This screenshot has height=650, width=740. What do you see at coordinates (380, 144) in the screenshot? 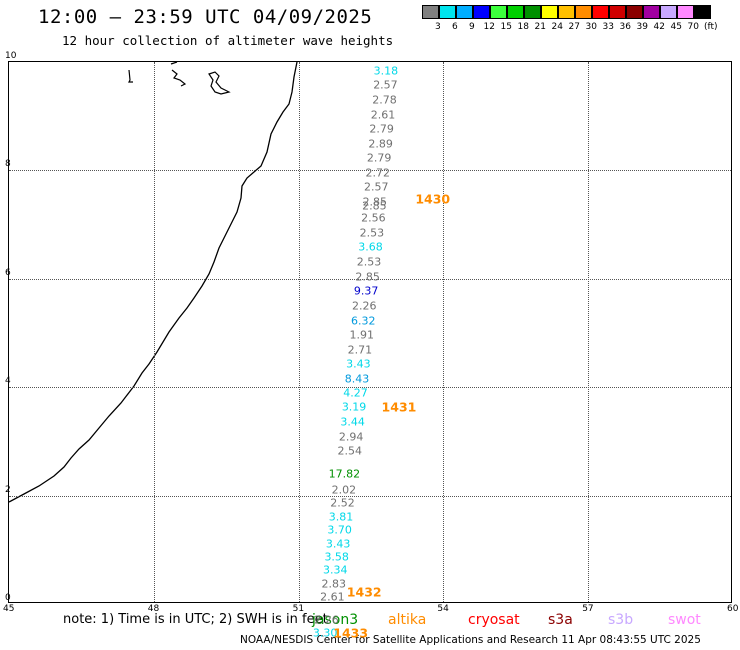
I see `wave-height-value: 2.89` at bounding box center [380, 144].